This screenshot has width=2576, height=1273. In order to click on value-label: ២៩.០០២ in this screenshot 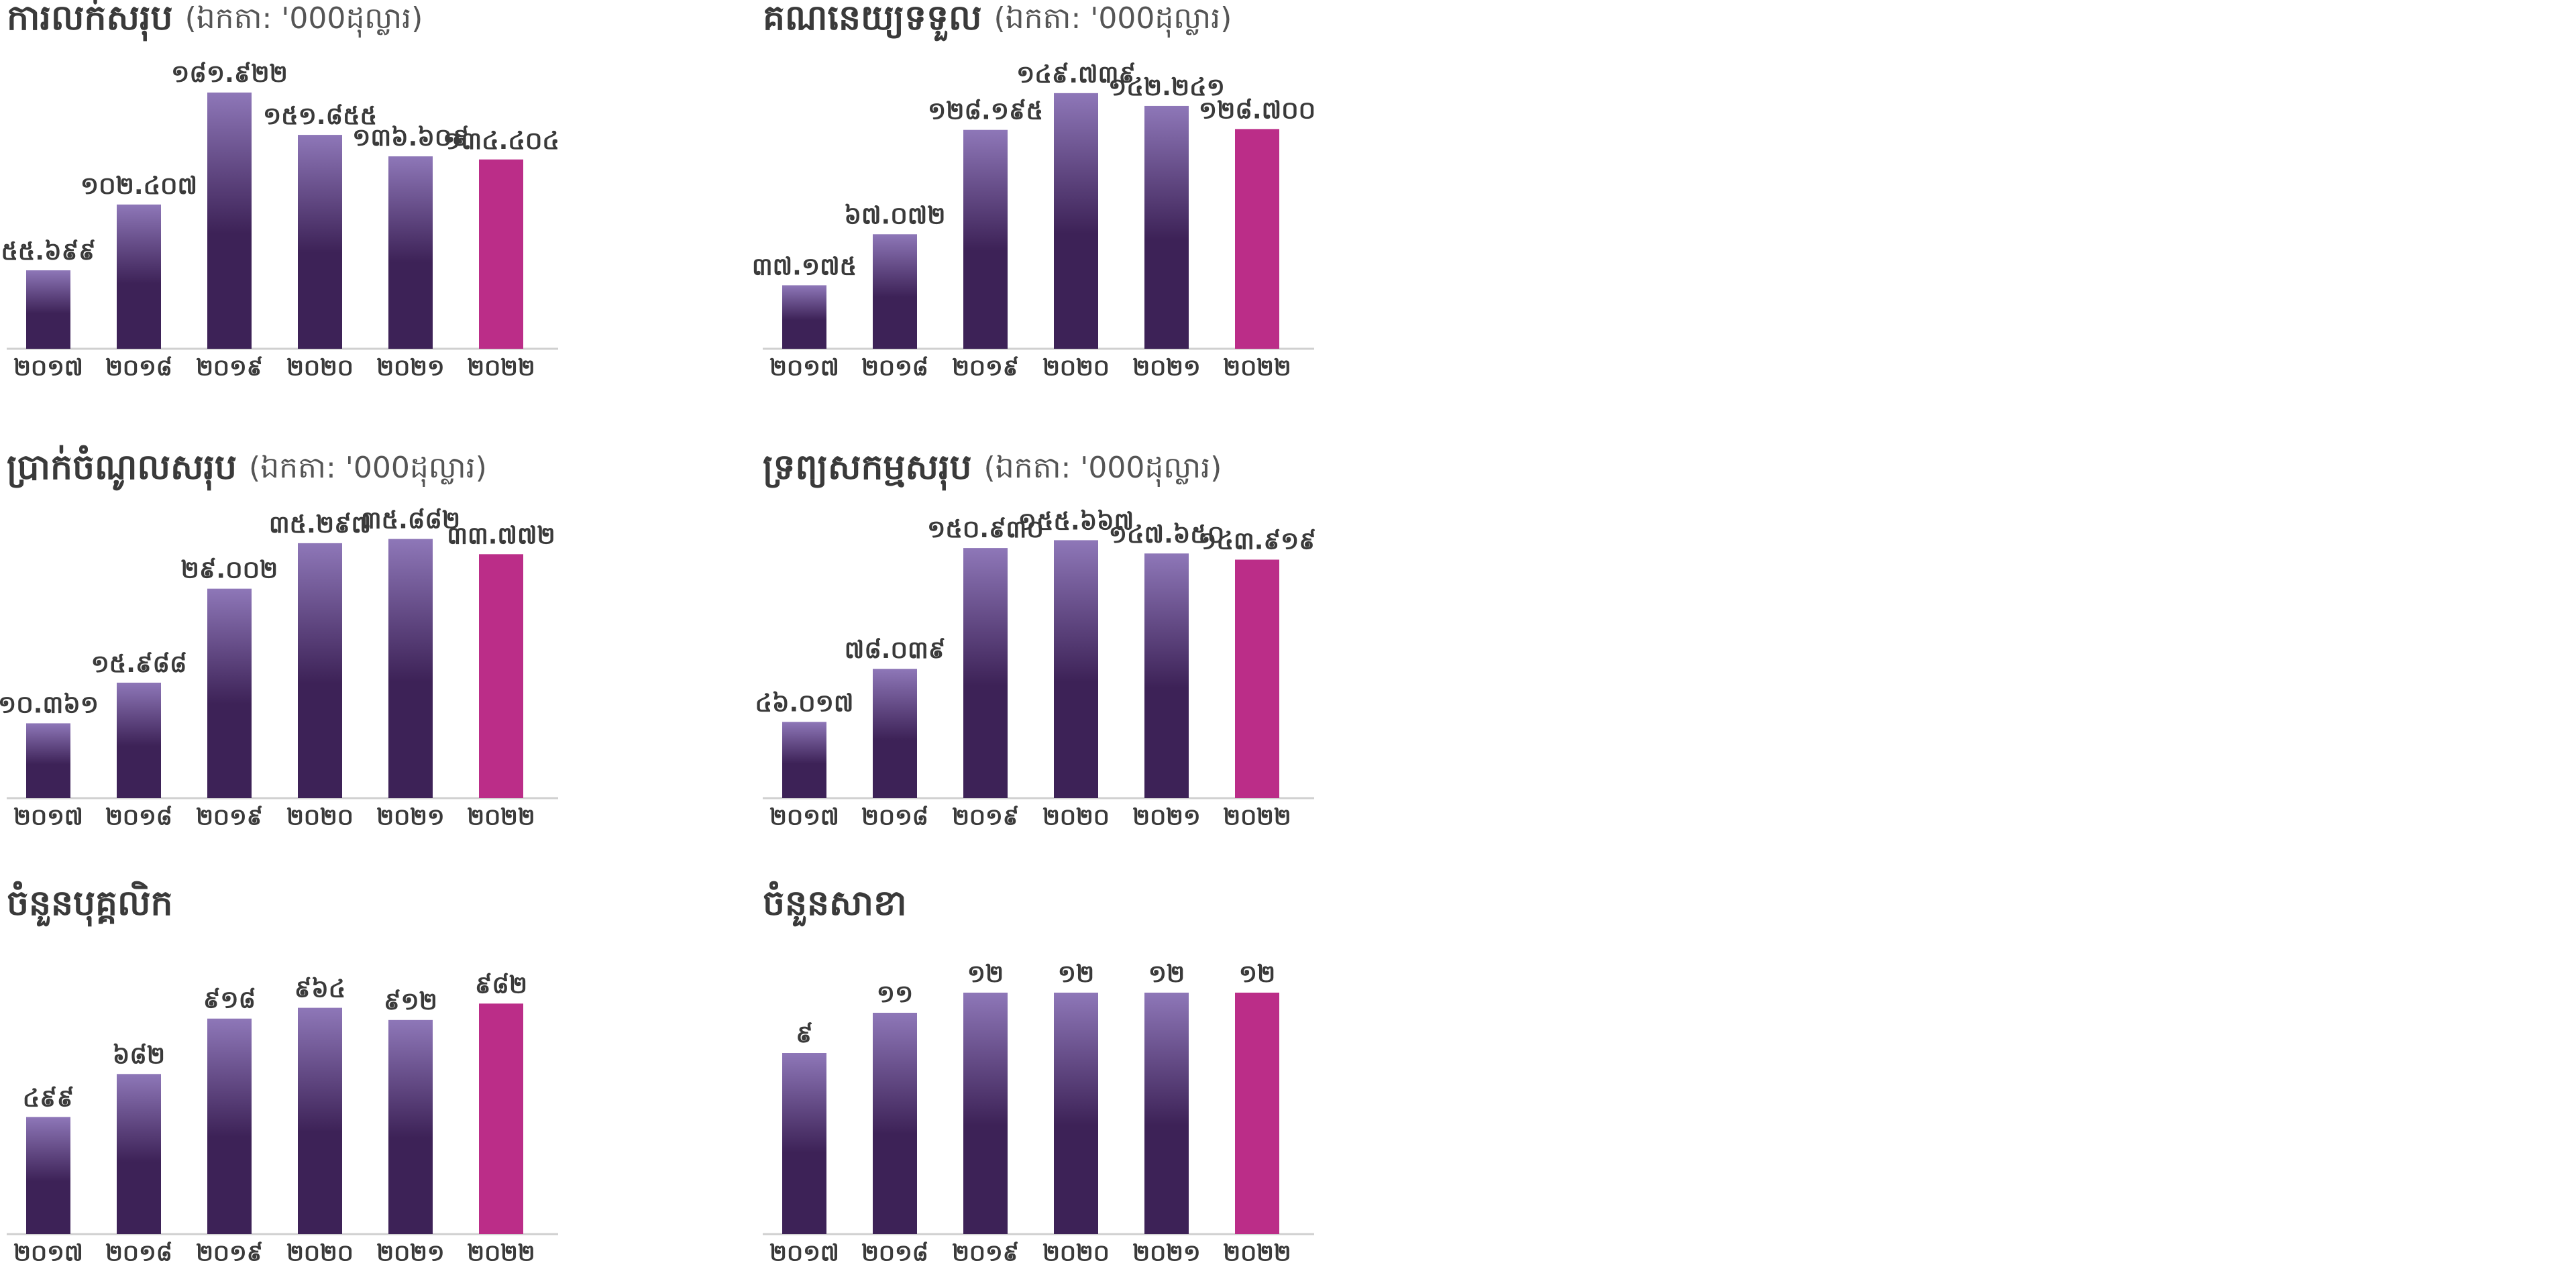, I will do `click(229, 570)`.